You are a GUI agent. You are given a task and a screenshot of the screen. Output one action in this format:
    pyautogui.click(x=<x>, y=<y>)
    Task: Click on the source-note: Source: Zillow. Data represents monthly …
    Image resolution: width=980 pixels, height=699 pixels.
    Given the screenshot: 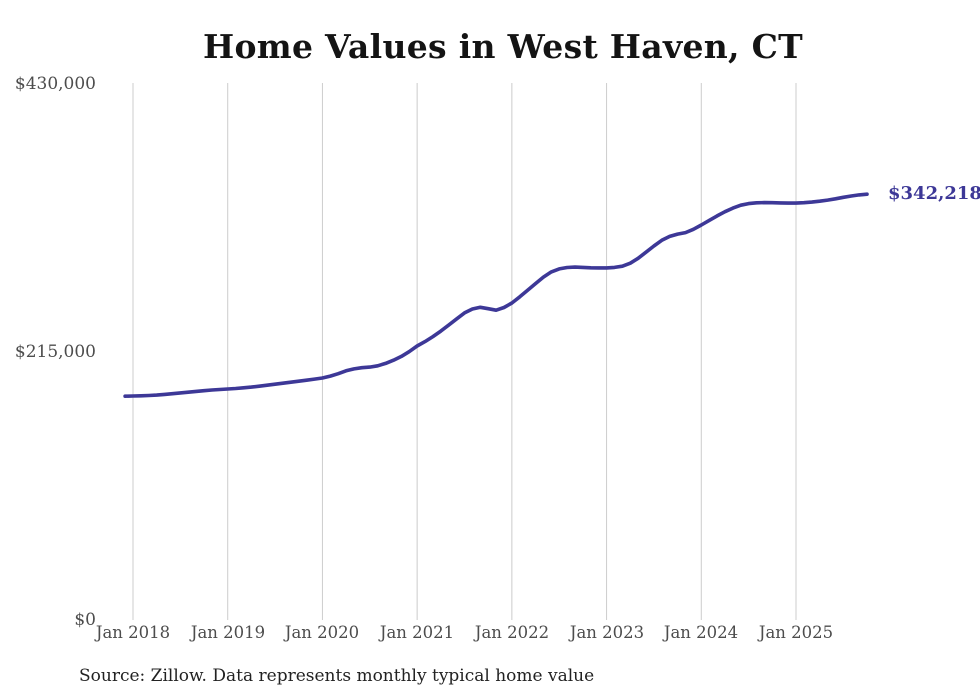 What is the action you would take?
    pyautogui.click(x=337, y=676)
    